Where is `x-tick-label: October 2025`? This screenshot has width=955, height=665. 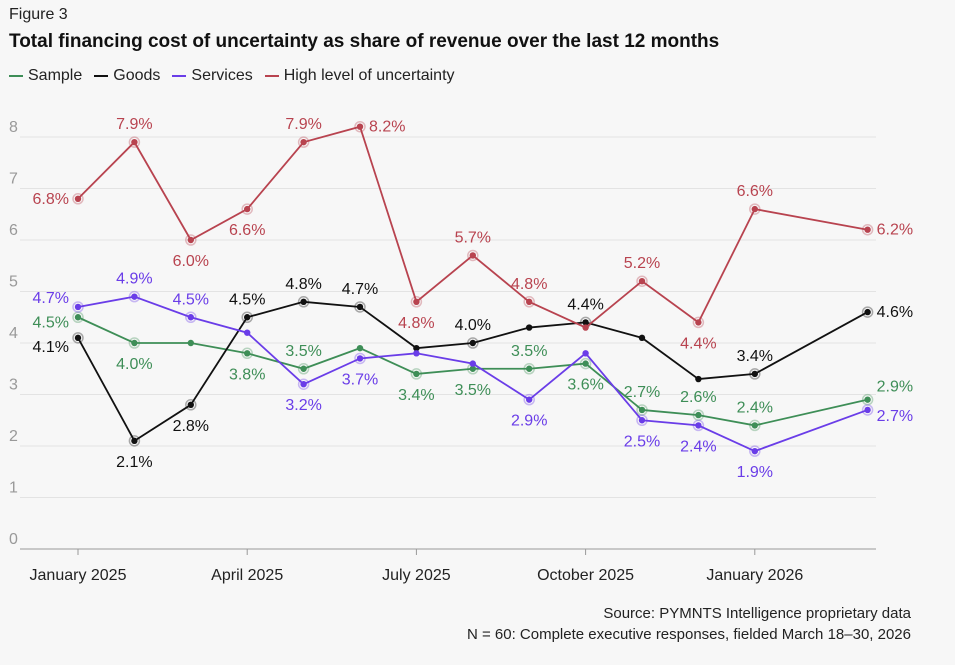 x-tick-label: October 2025 is located at coordinates (585, 575).